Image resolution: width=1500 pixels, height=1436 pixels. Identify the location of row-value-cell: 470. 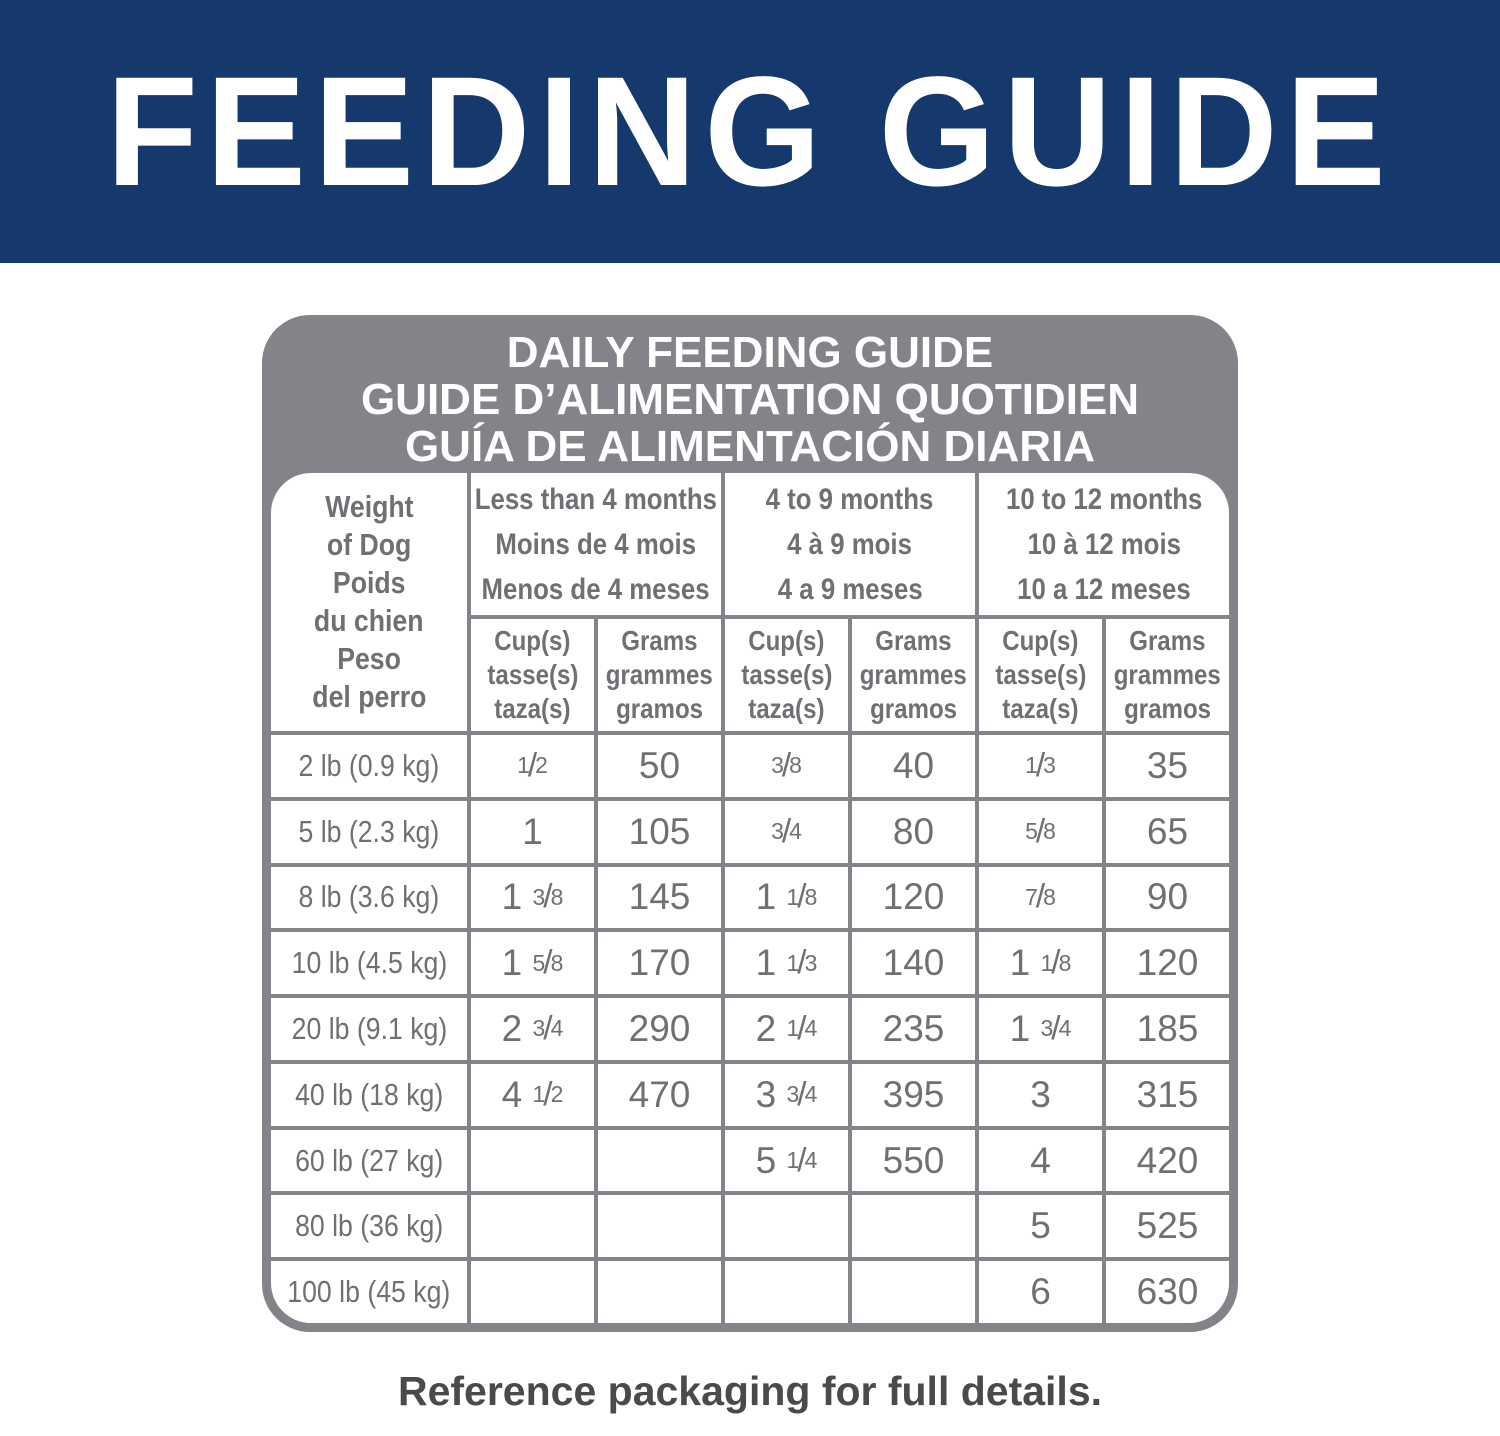
(659, 1094).